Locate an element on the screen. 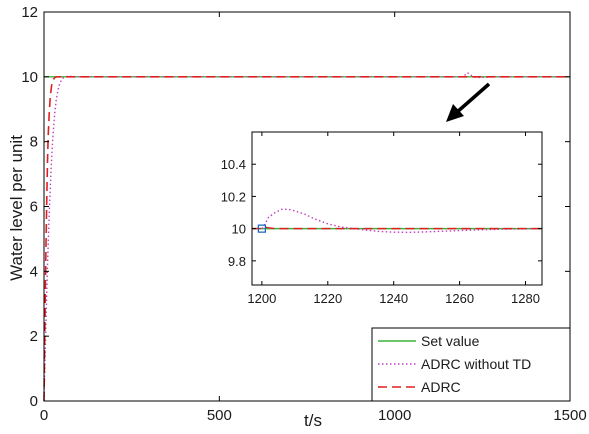 This screenshot has width=589, height=434. legend-items: Set value ADRC without TD ADRC is located at coordinates (454, 364).